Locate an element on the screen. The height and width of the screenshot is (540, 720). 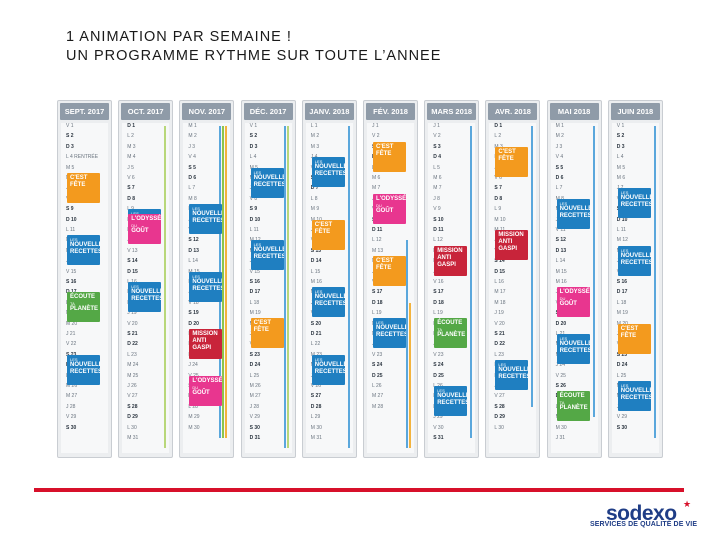
day-row: V 1 is located at coordinates (253, 126).